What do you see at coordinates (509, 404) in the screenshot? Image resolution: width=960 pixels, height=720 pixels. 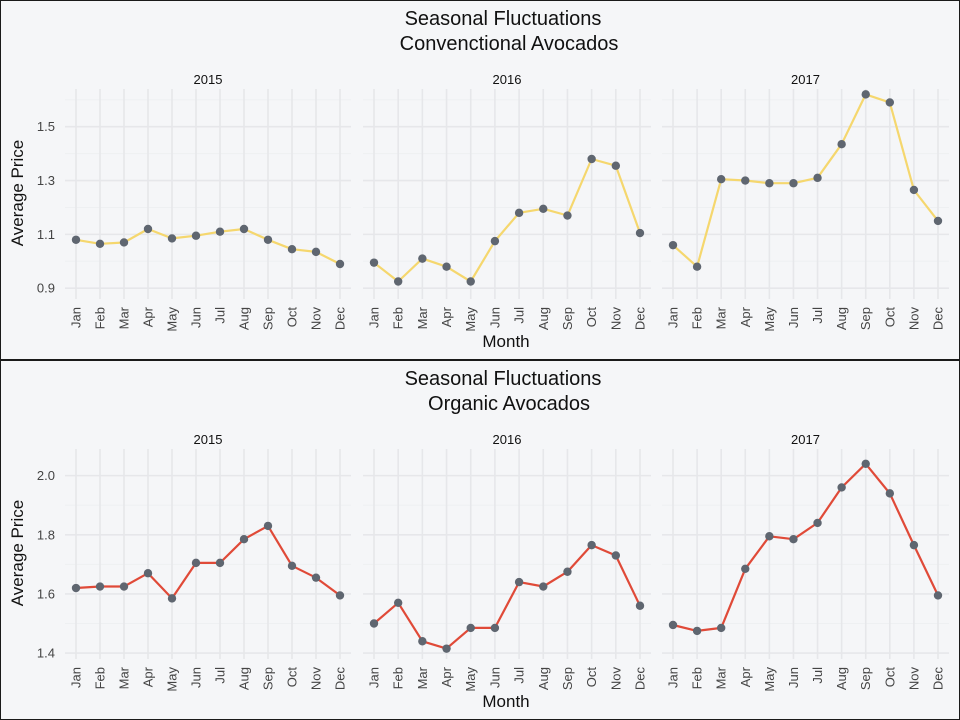 I see `chart-title-line-2: Organic Avocados` at bounding box center [509, 404].